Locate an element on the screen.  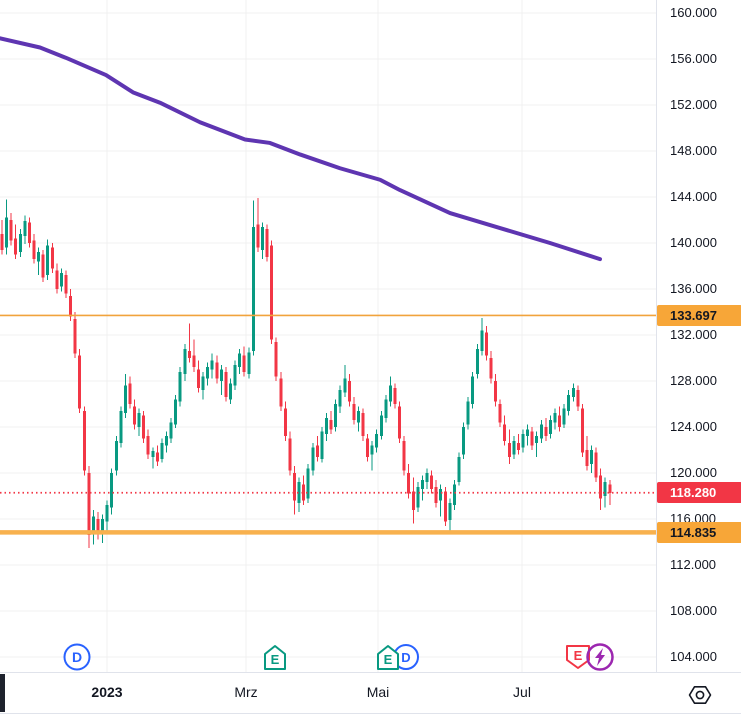
price-axis-label: 108.000 is located at coordinates (693, 610).